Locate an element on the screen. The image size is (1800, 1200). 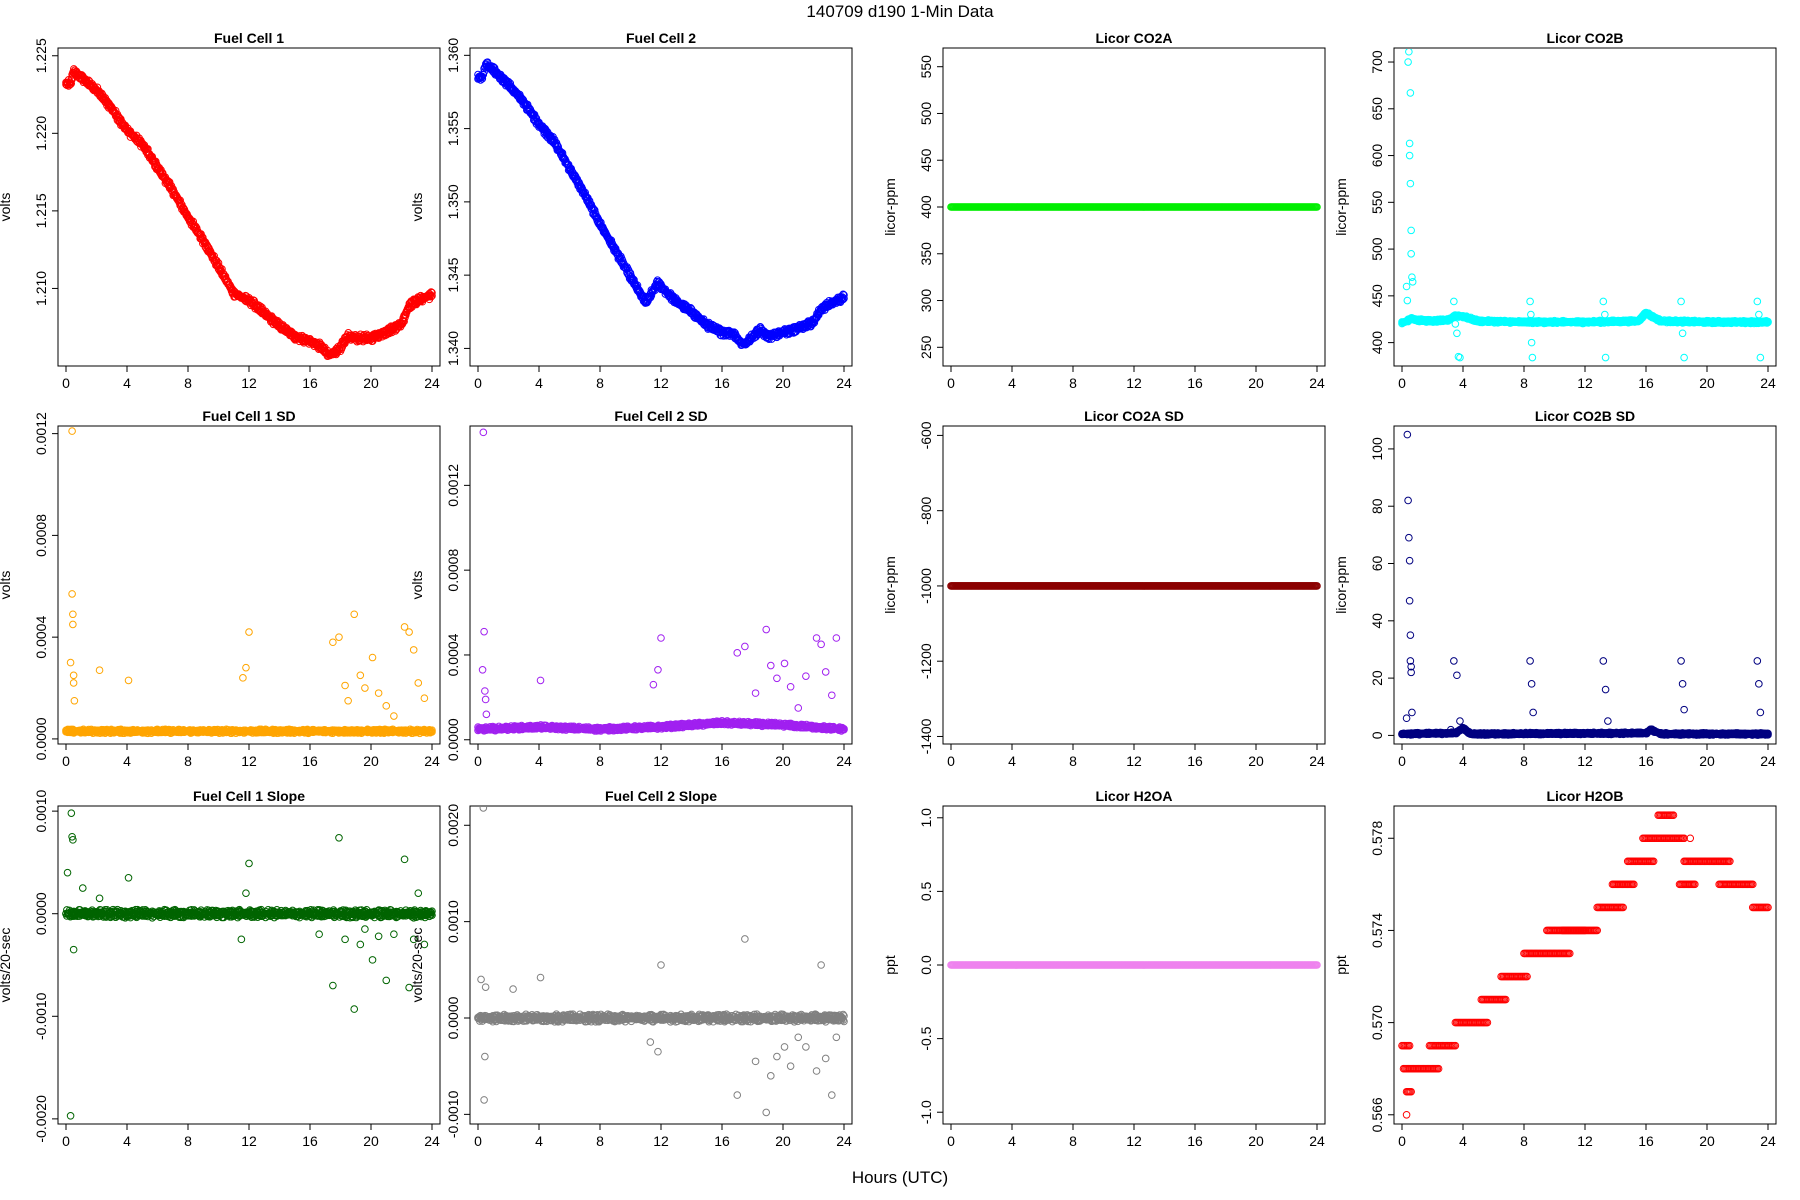
panel-title: Licor CO2A is located at coordinates (1133, 38).